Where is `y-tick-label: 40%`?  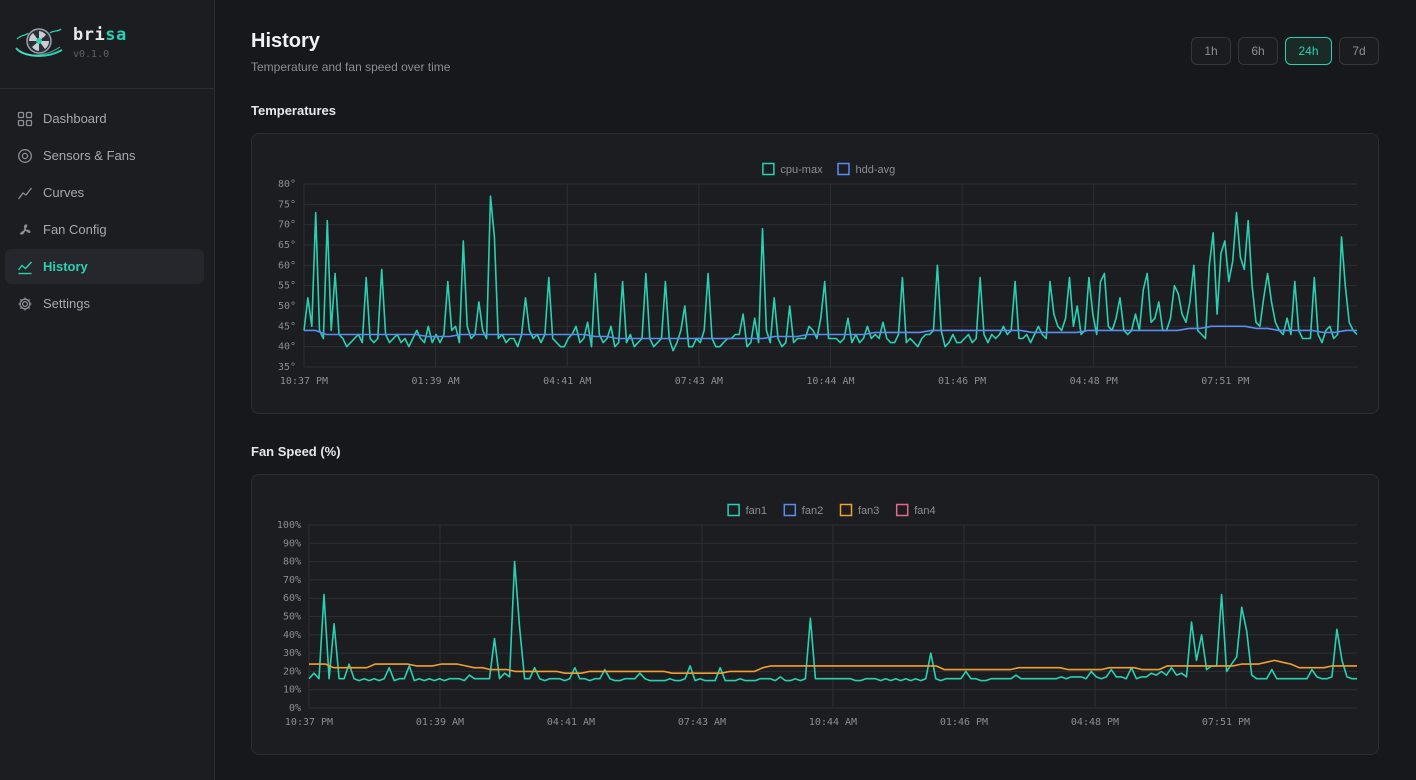 y-tick-label: 40% is located at coordinates (292, 635).